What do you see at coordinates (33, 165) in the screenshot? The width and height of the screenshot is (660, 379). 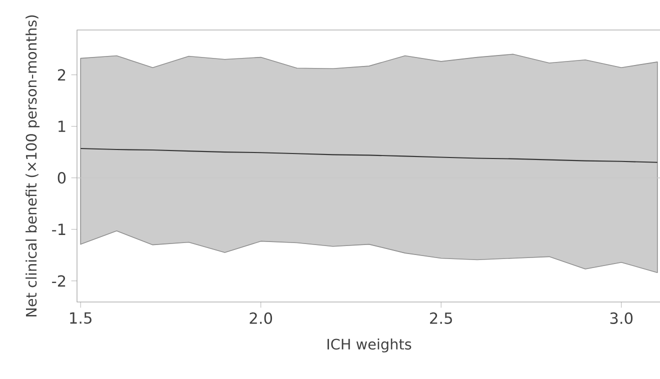 I see `y-axis-title: Net clinical benefit (×100 person-months)` at bounding box center [33, 165].